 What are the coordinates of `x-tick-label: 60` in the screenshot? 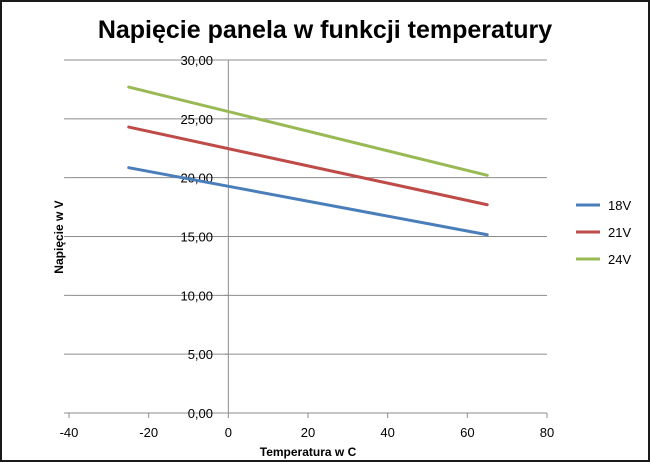 It's located at (467, 432).